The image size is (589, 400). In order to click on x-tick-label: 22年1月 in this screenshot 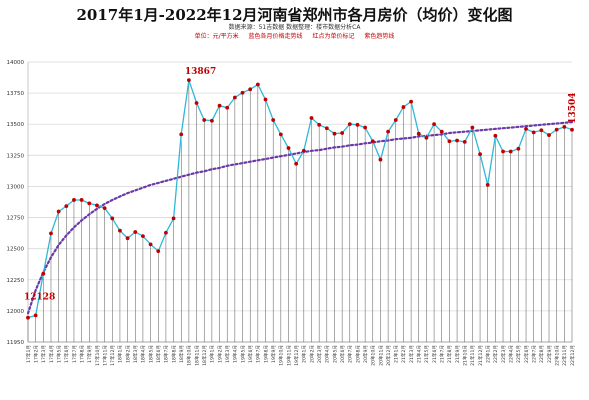, I will do `click(488, 354)`.